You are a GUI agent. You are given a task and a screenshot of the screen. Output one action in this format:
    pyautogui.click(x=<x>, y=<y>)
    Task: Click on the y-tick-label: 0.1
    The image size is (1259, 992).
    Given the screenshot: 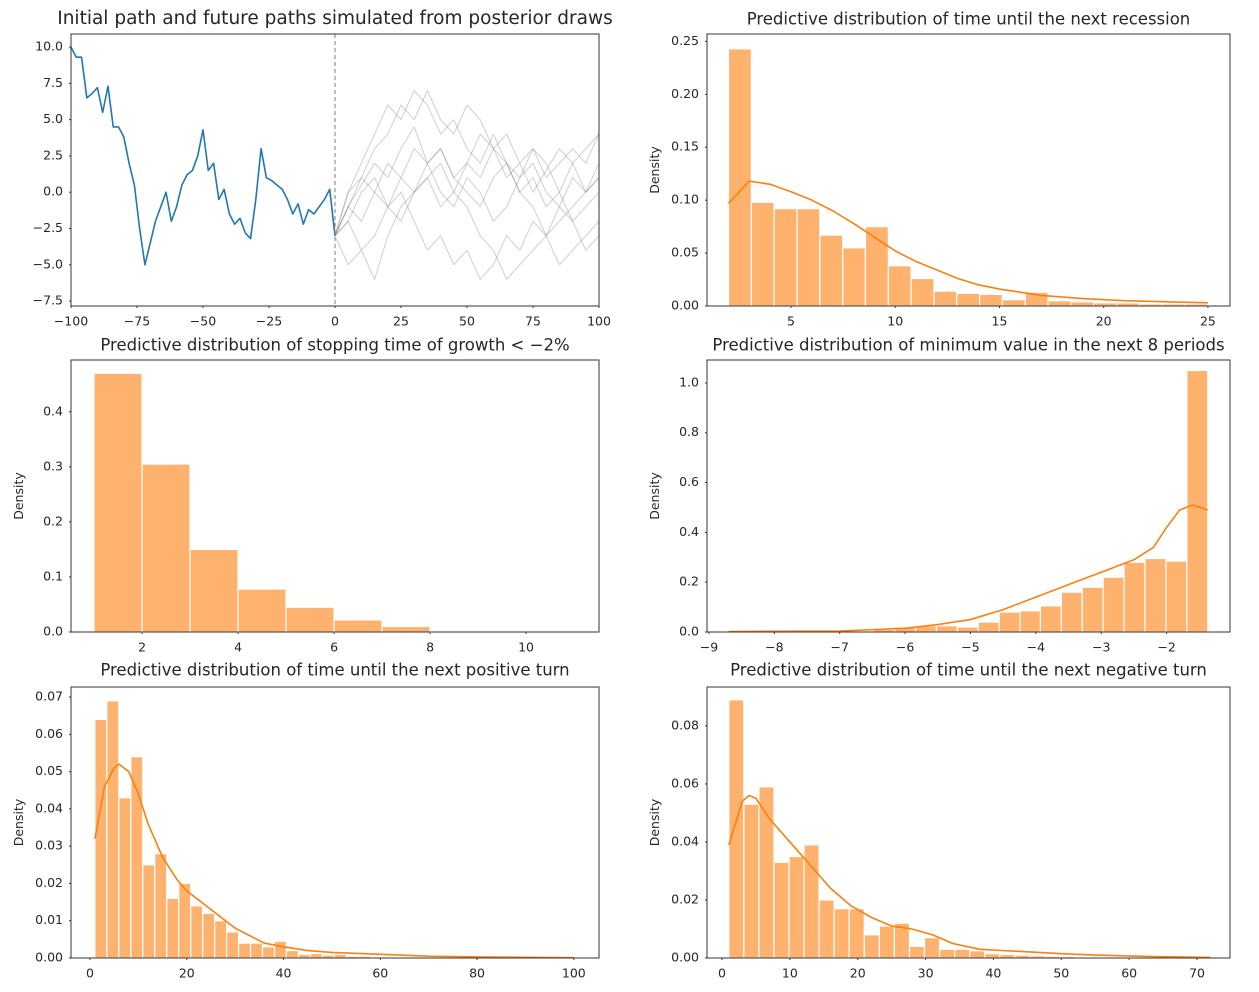 What is the action you would take?
    pyautogui.click(x=53, y=575)
    